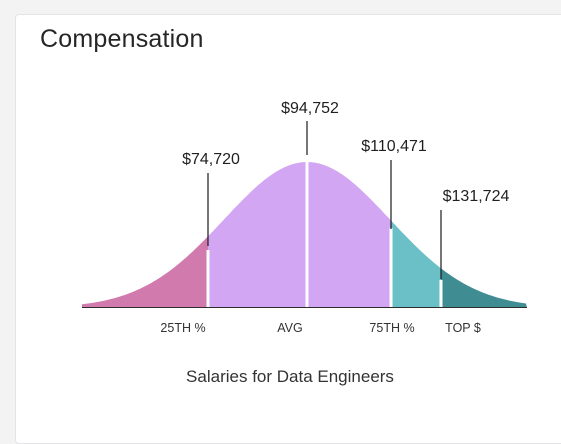 The height and width of the screenshot is (444, 561). I want to click on card-title: Compensation, so click(122, 39).